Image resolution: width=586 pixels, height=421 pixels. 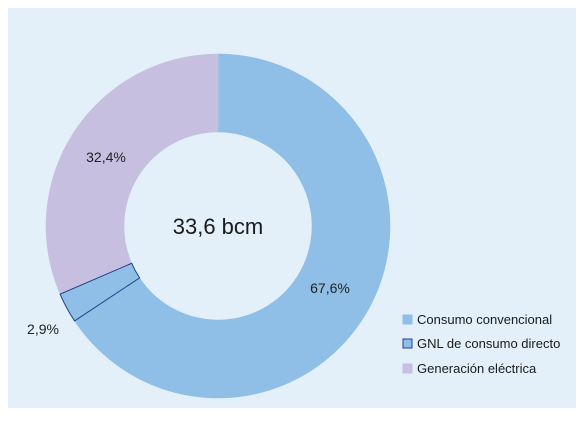 I want to click on center-total-label: 33,6 bcm, so click(x=218, y=226).